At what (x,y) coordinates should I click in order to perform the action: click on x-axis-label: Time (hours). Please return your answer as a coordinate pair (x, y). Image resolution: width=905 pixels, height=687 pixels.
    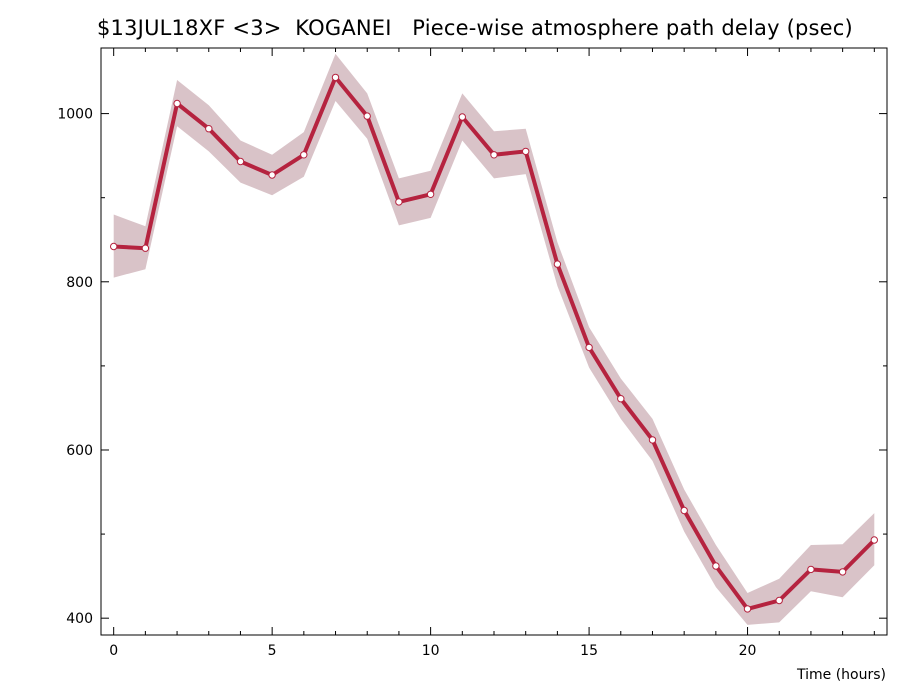
    Looking at the image, I should click on (841, 675).